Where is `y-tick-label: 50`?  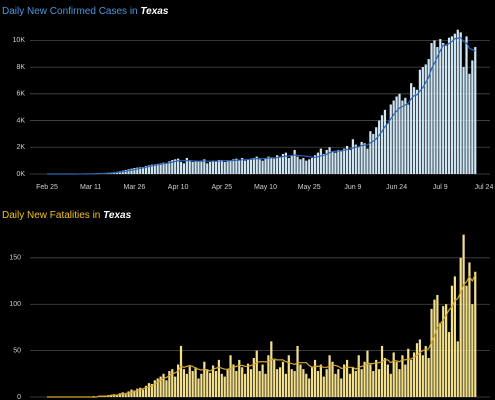
y-tick-label: 50 is located at coordinates (17, 350).